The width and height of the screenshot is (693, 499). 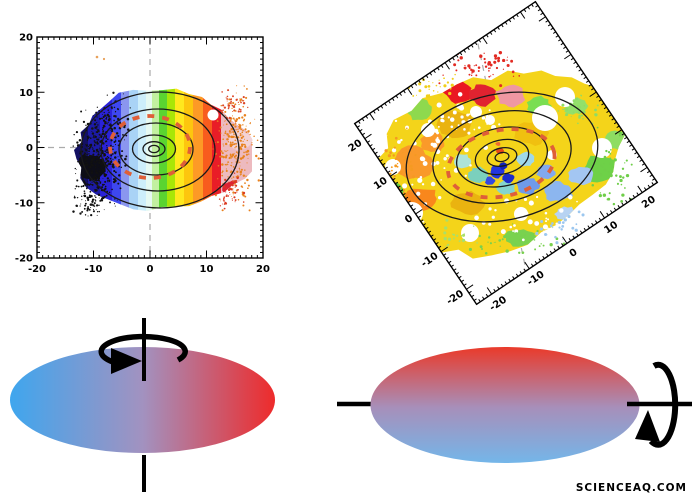 I want to click on disk-gradient-ellipse-edge-on, so click(x=505, y=405).